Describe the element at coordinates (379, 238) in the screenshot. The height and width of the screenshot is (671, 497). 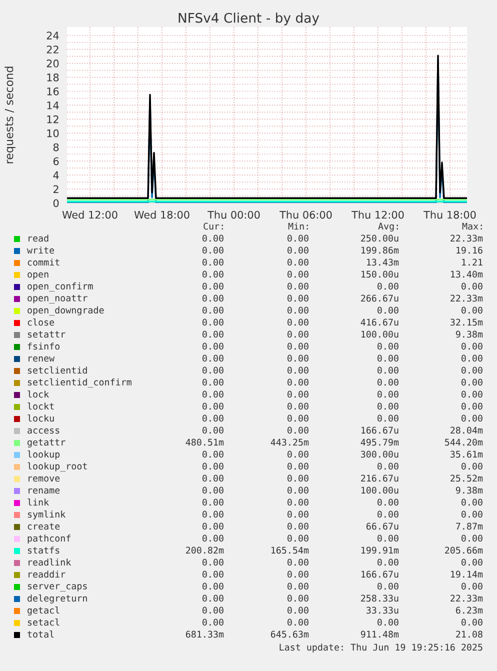
I see `text: 250.00u` at that location.